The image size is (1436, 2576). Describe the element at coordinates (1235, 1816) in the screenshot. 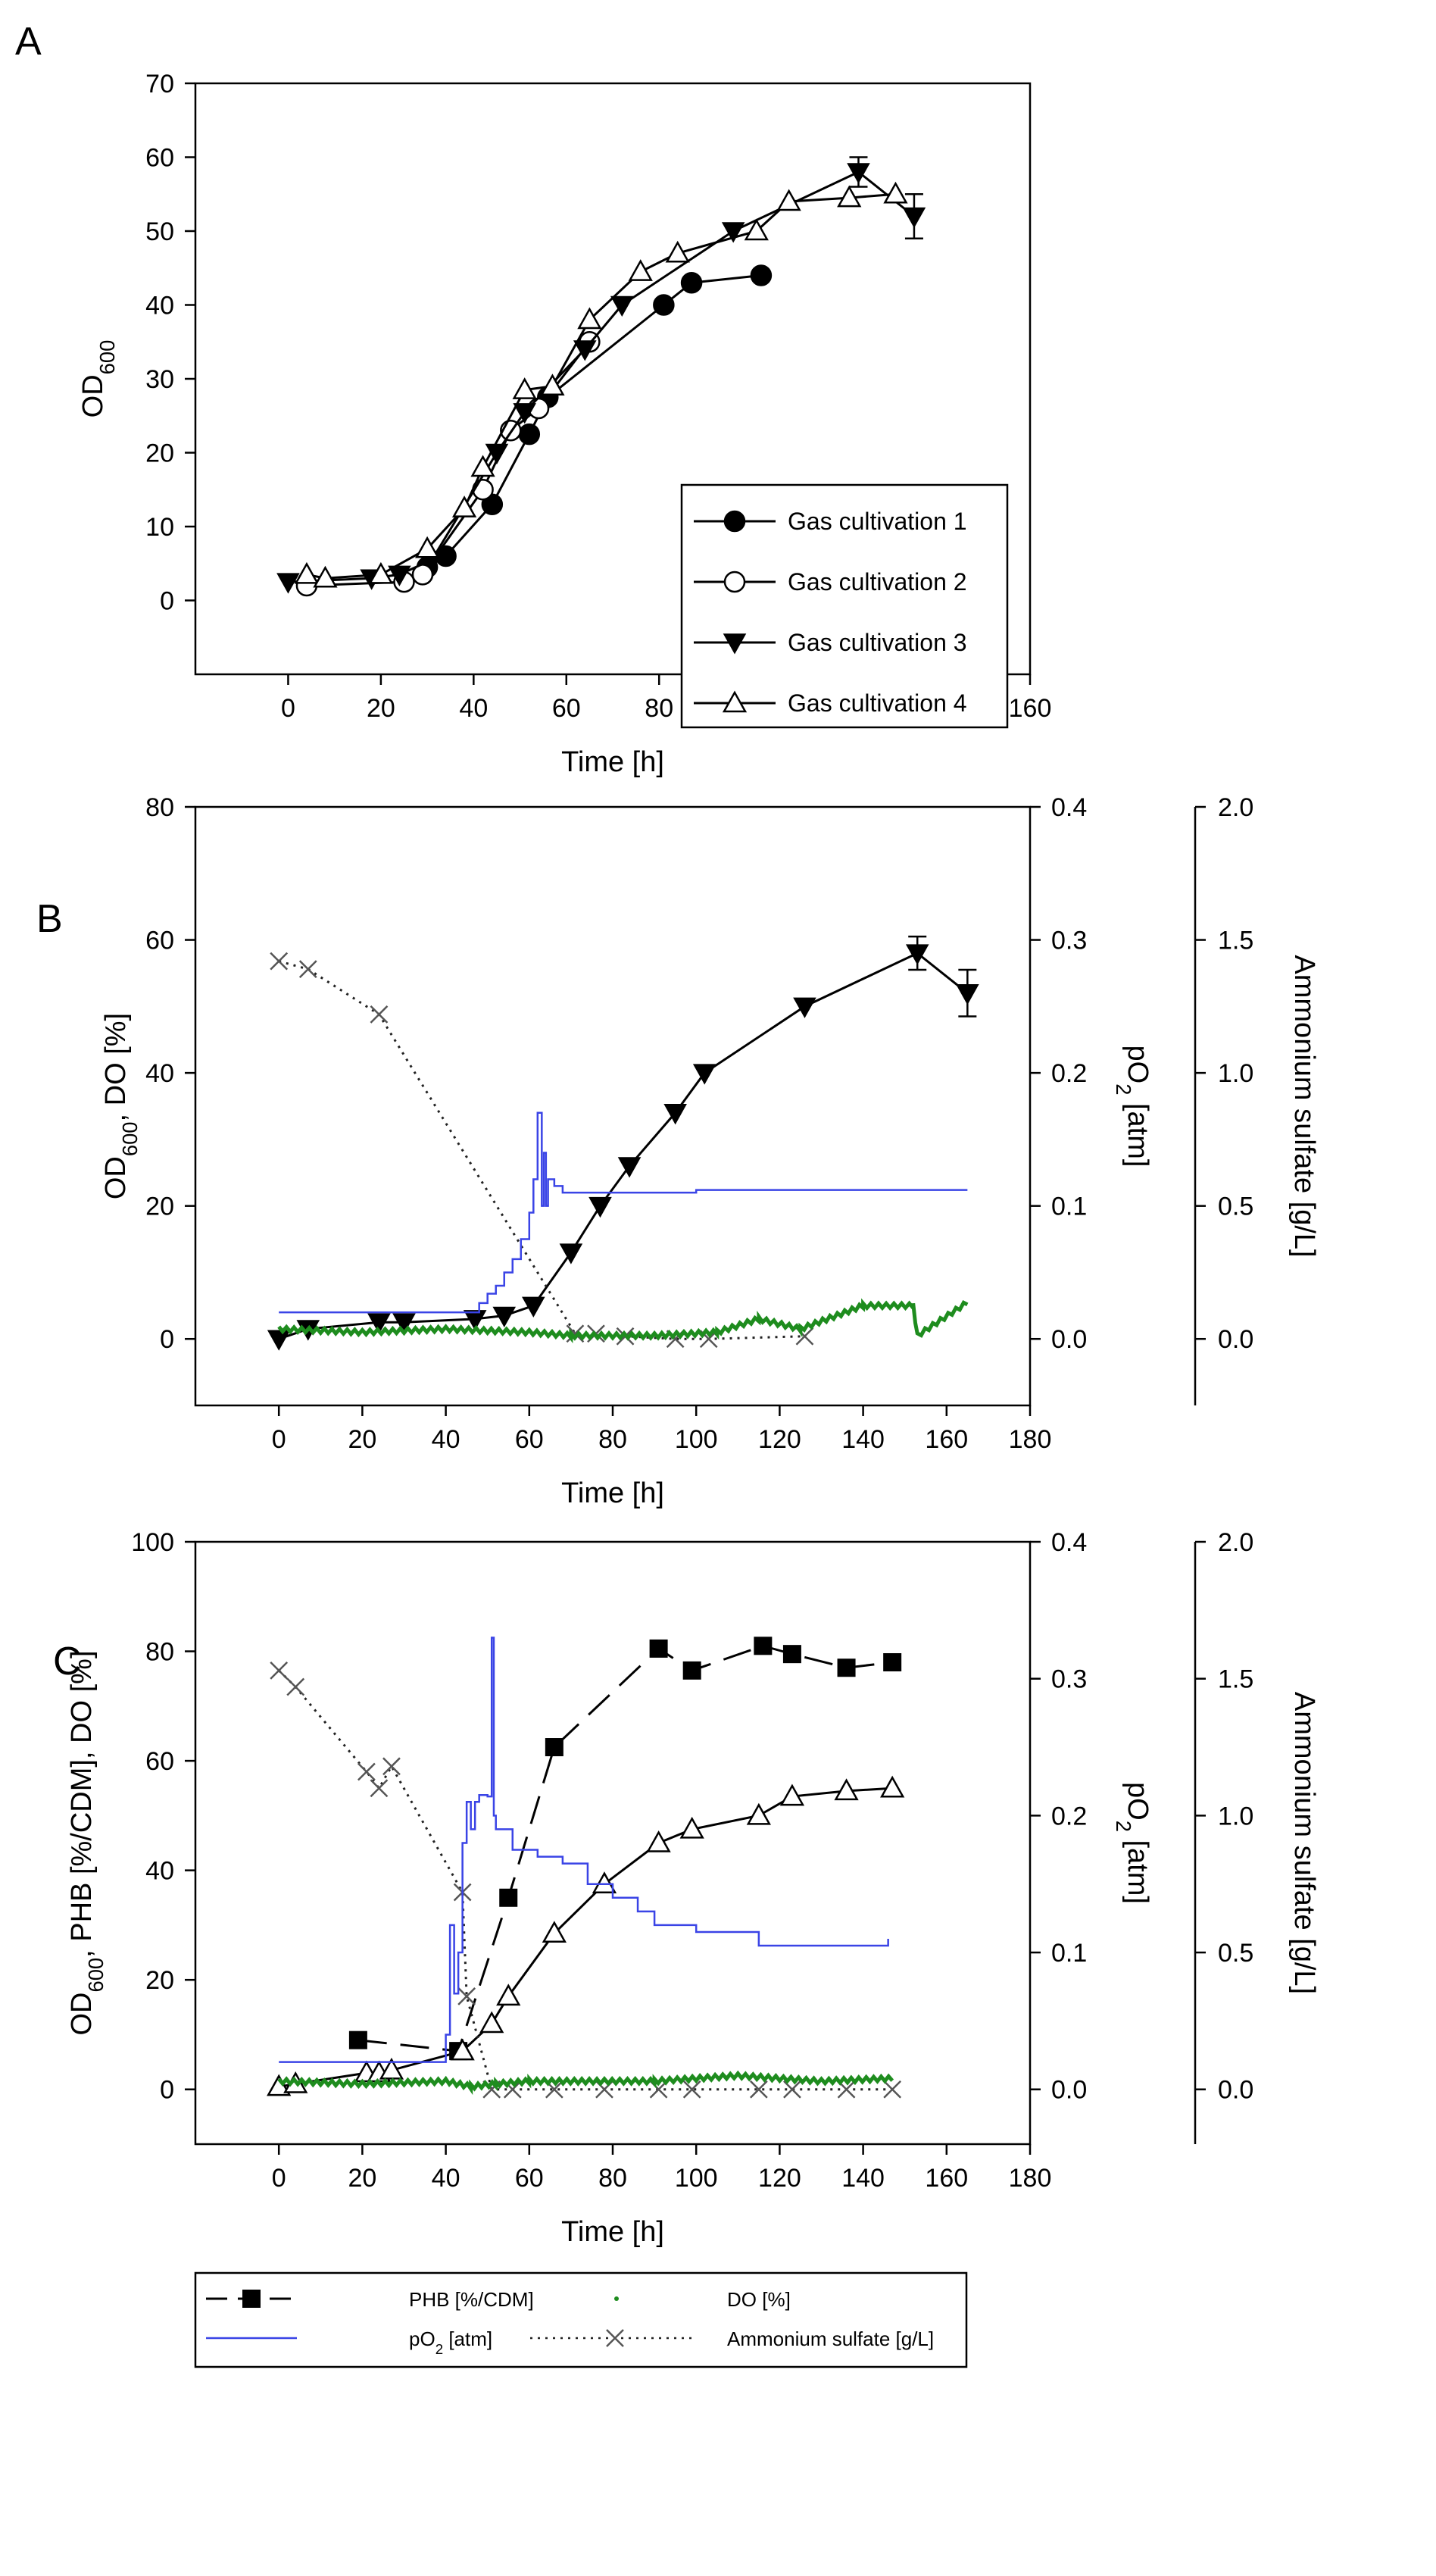

I see `y3-tick-label: 1.0` at that location.